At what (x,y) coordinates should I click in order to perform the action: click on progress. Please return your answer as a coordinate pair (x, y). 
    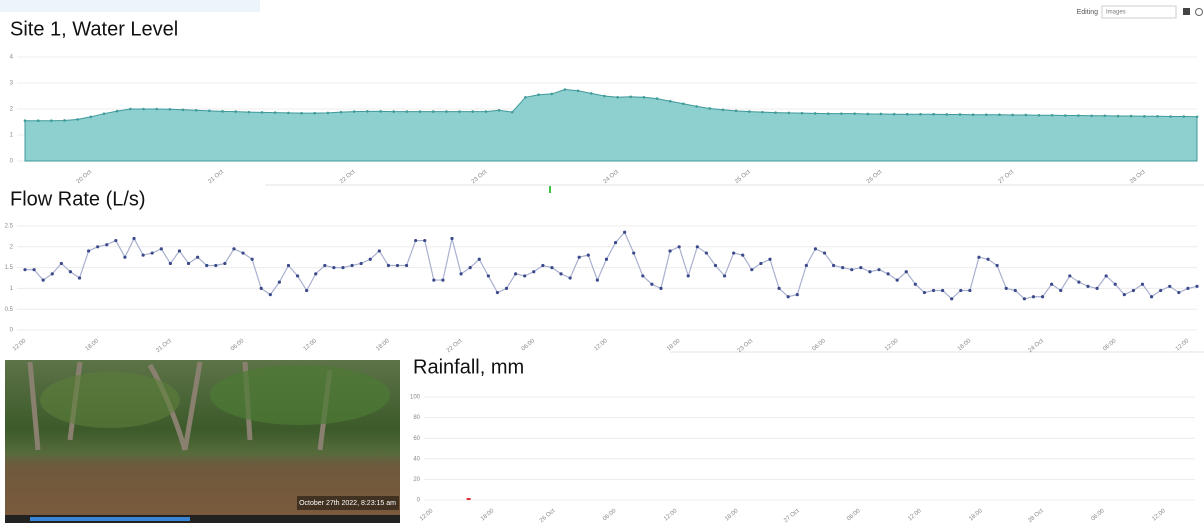
    Looking at the image, I should click on (110, 519).